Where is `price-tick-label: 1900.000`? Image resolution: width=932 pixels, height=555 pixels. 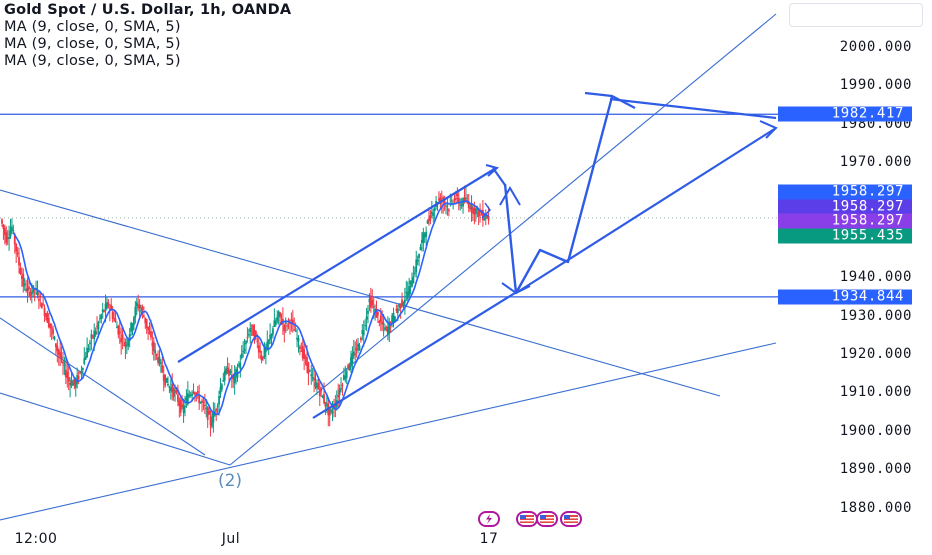
price-tick-label: 1900.000 is located at coordinates (875, 430).